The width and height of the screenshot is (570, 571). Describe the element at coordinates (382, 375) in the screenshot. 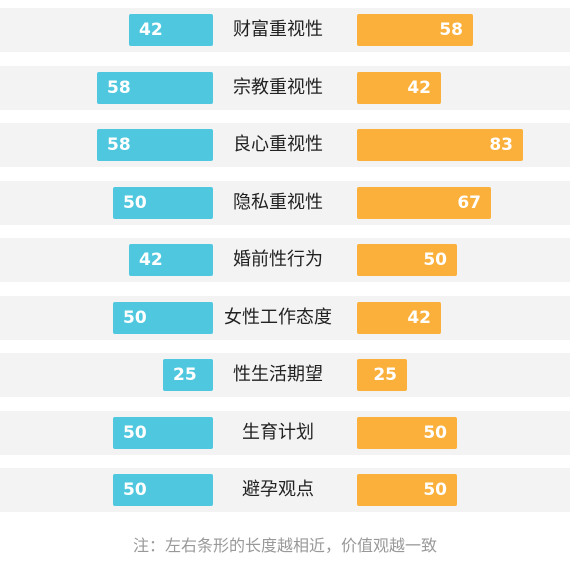

I see `right-bar: 25` at that location.